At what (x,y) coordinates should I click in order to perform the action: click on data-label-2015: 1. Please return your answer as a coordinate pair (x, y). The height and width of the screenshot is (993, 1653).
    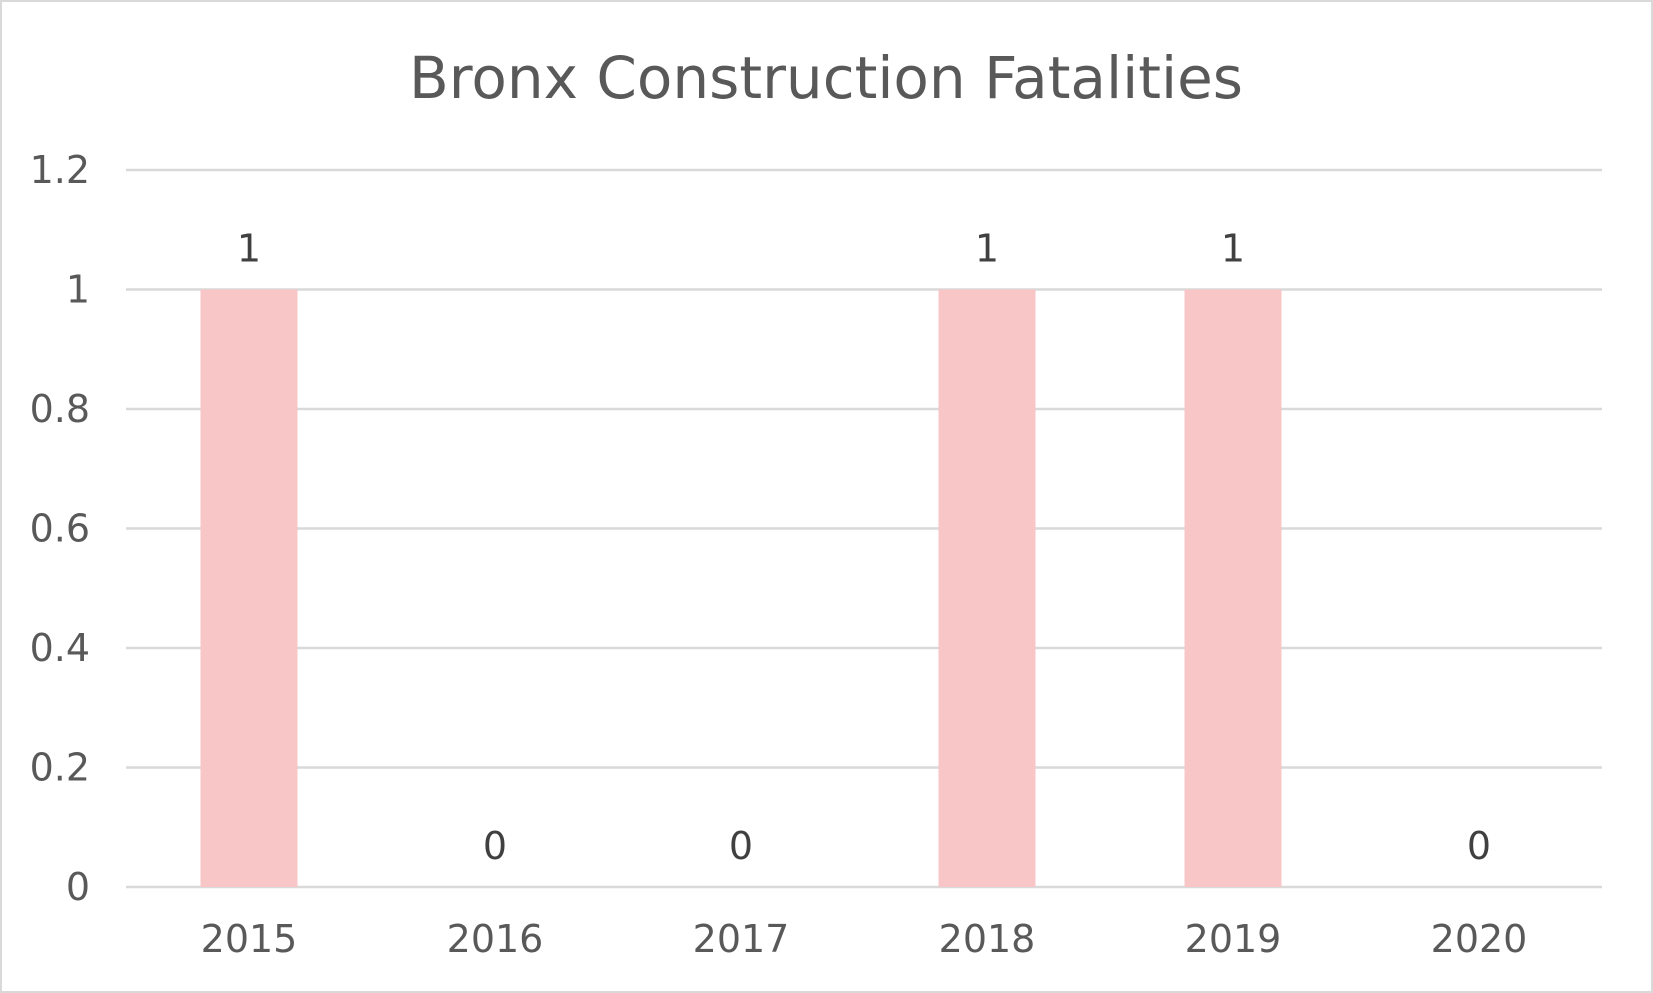
    Looking at the image, I should click on (249, 249).